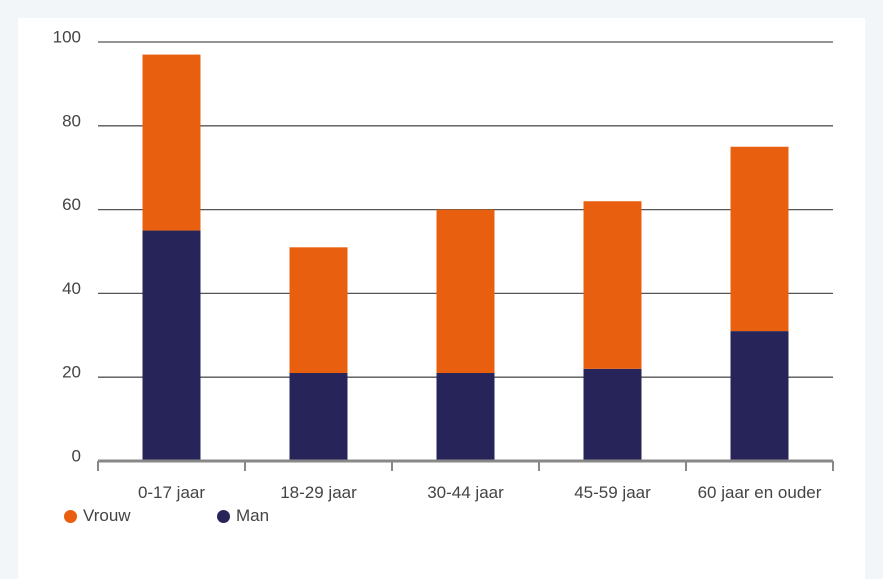  I want to click on y-tick-label: 80, so click(71, 120).